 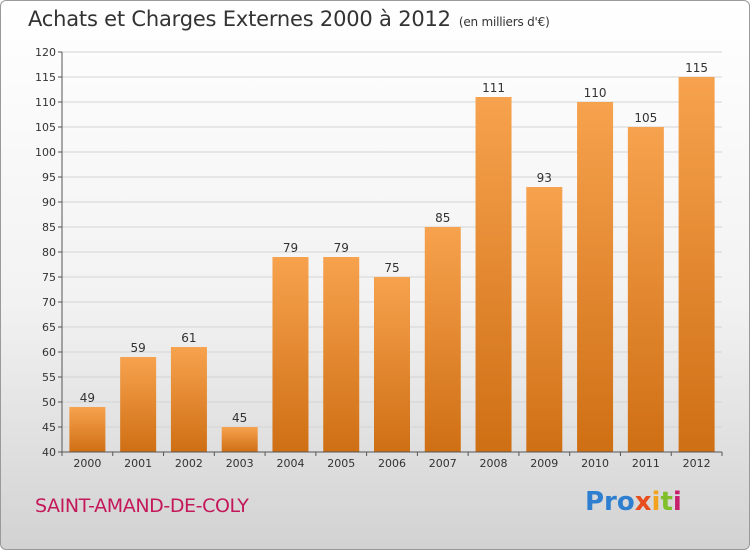 I want to click on logo-part: t, so click(x=666, y=502).